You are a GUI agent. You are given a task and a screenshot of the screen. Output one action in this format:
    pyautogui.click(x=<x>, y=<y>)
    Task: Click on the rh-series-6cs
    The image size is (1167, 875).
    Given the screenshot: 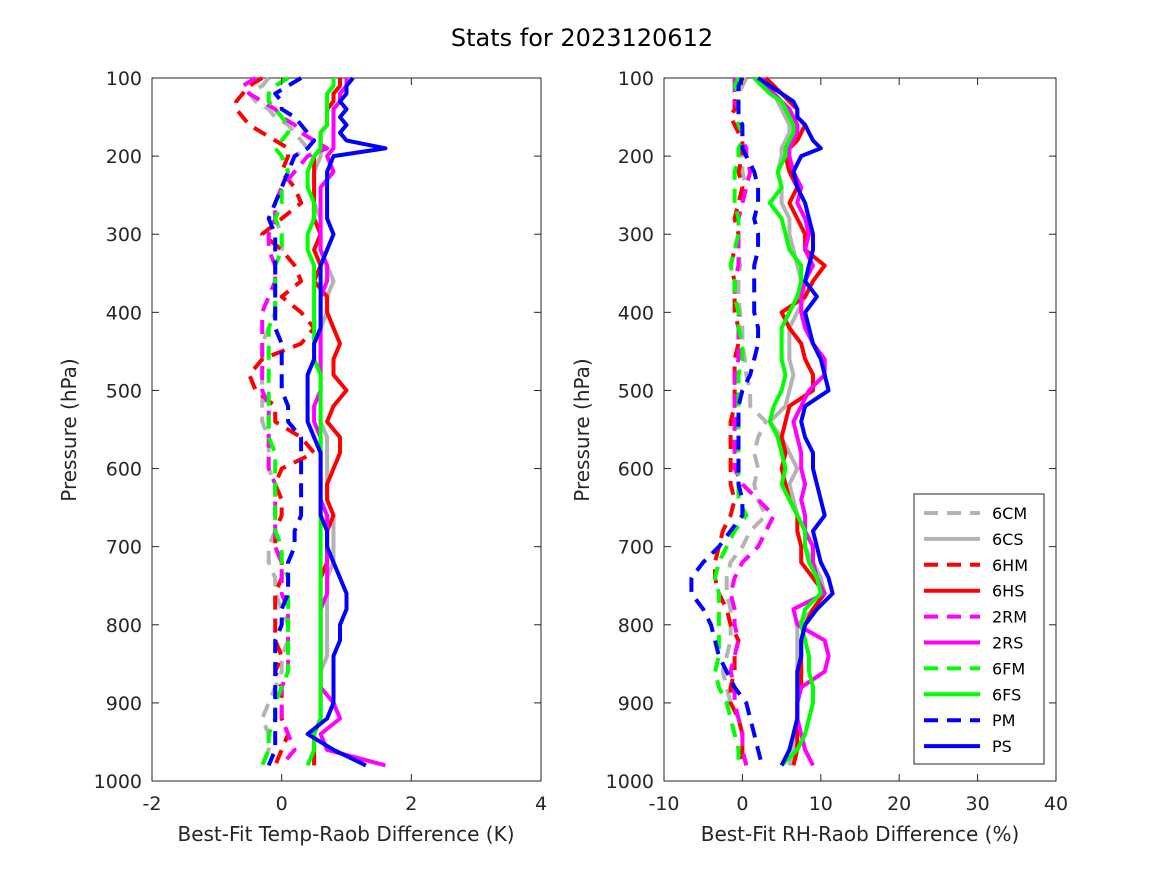 What is the action you would take?
    pyautogui.click(x=793, y=421)
    